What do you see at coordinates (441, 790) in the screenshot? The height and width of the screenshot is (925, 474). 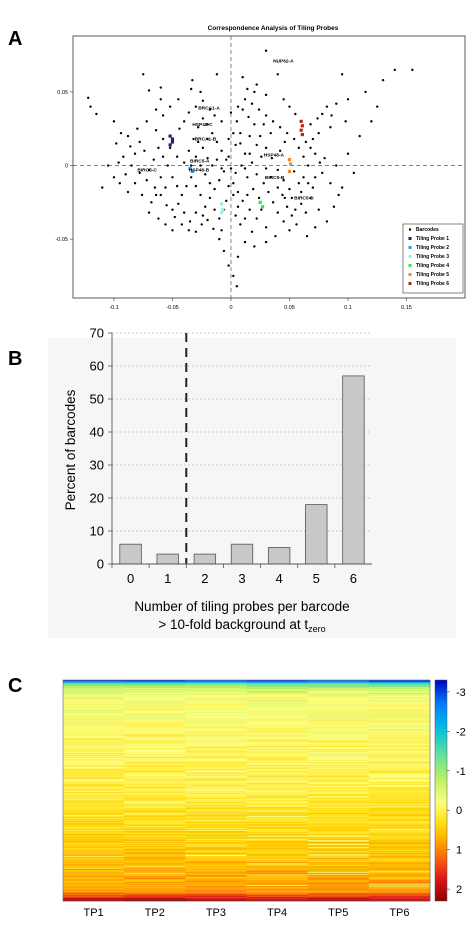 I see `colorbar` at bounding box center [441, 790].